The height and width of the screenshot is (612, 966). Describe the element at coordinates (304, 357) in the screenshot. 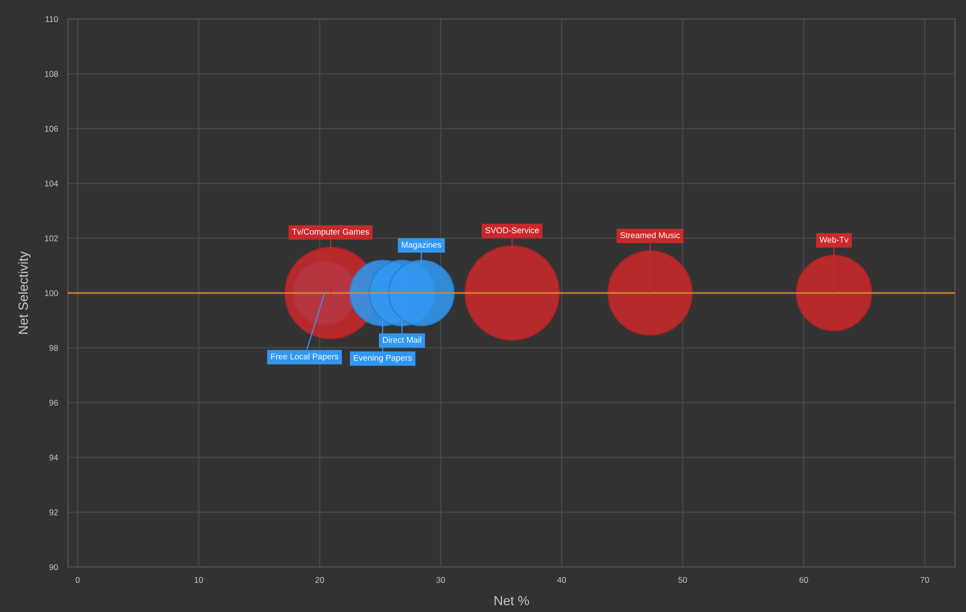

I see `text: Free Local Papers` at that location.